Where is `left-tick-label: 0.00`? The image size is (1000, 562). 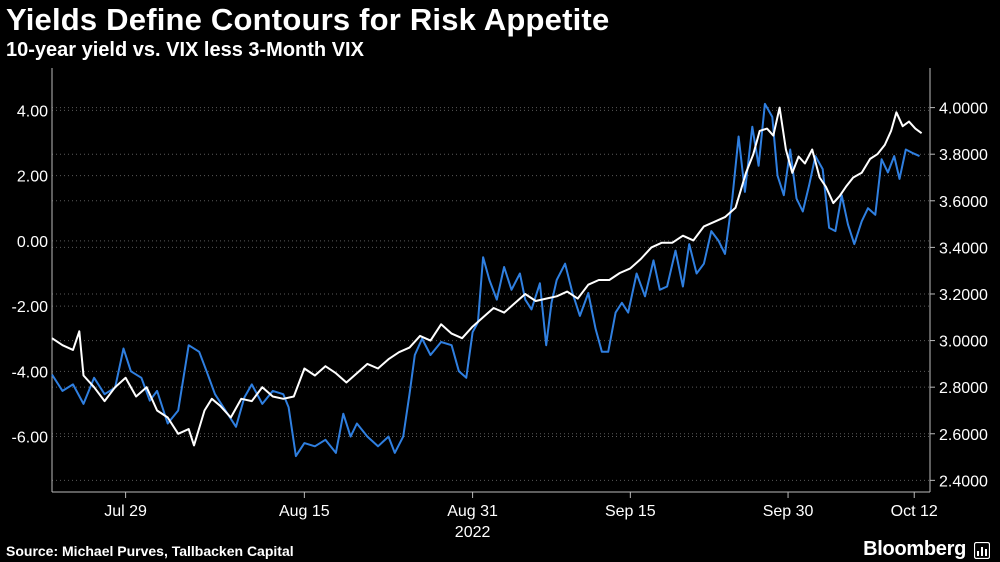 left-tick-label: 0.00 is located at coordinates (32, 242).